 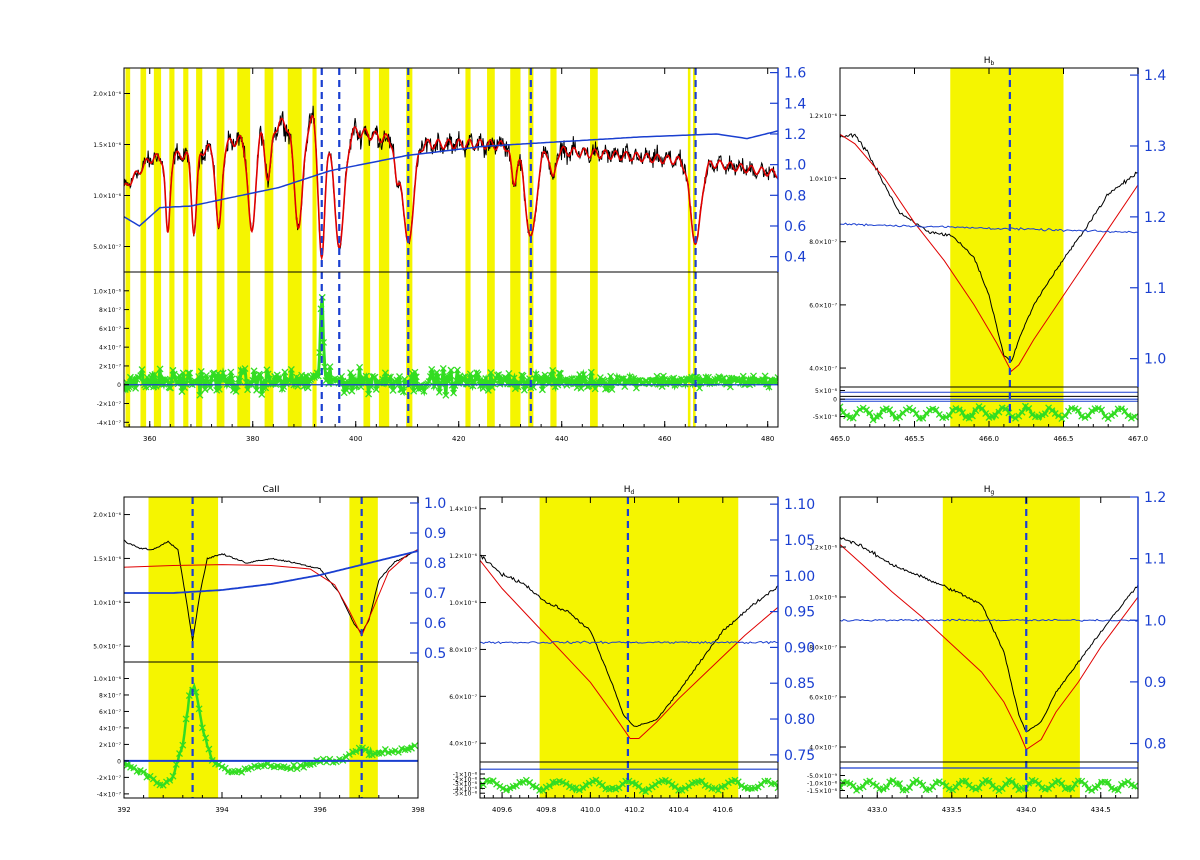 I want to click on plot-area-caii, so click(x=271, y=647).